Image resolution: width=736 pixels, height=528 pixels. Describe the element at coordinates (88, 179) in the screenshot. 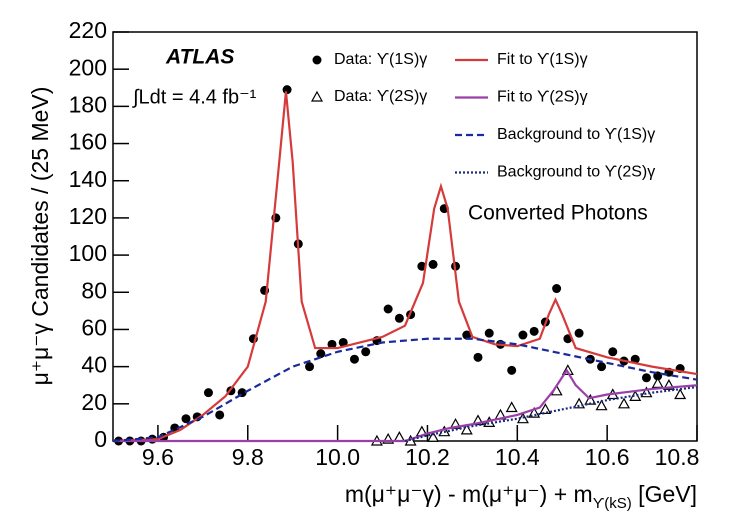

I see `y-tick-label: 140` at that location.